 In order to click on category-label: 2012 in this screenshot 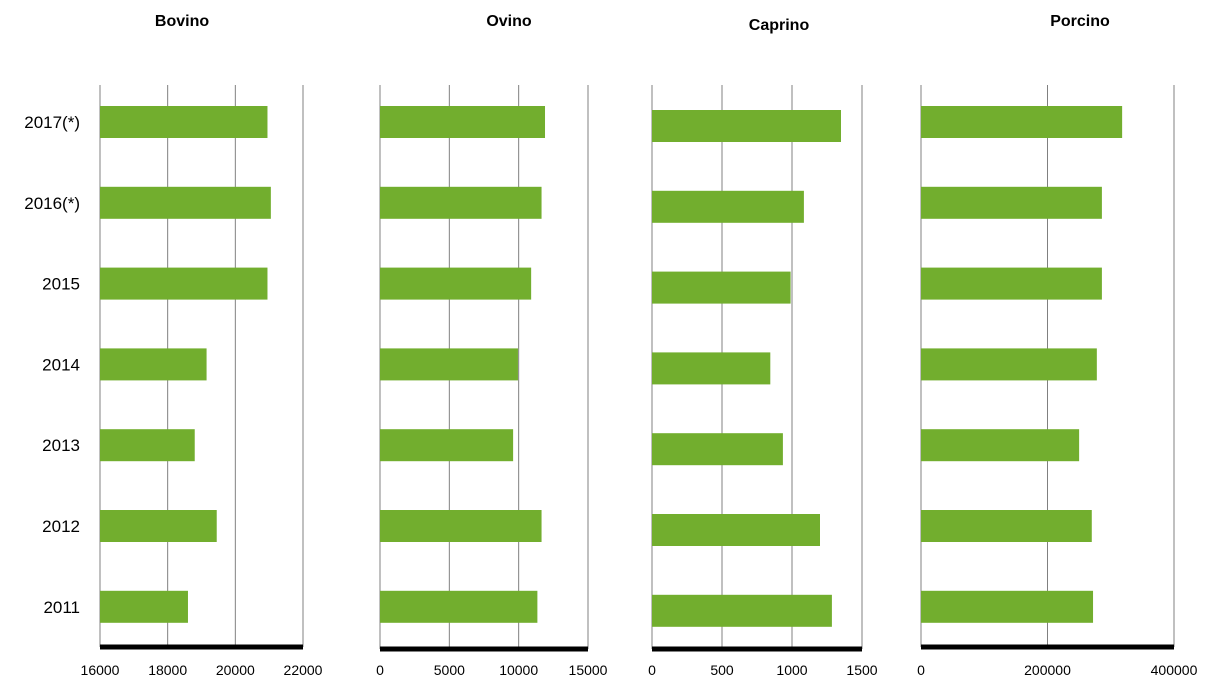, I will do `click(61, 526)`.